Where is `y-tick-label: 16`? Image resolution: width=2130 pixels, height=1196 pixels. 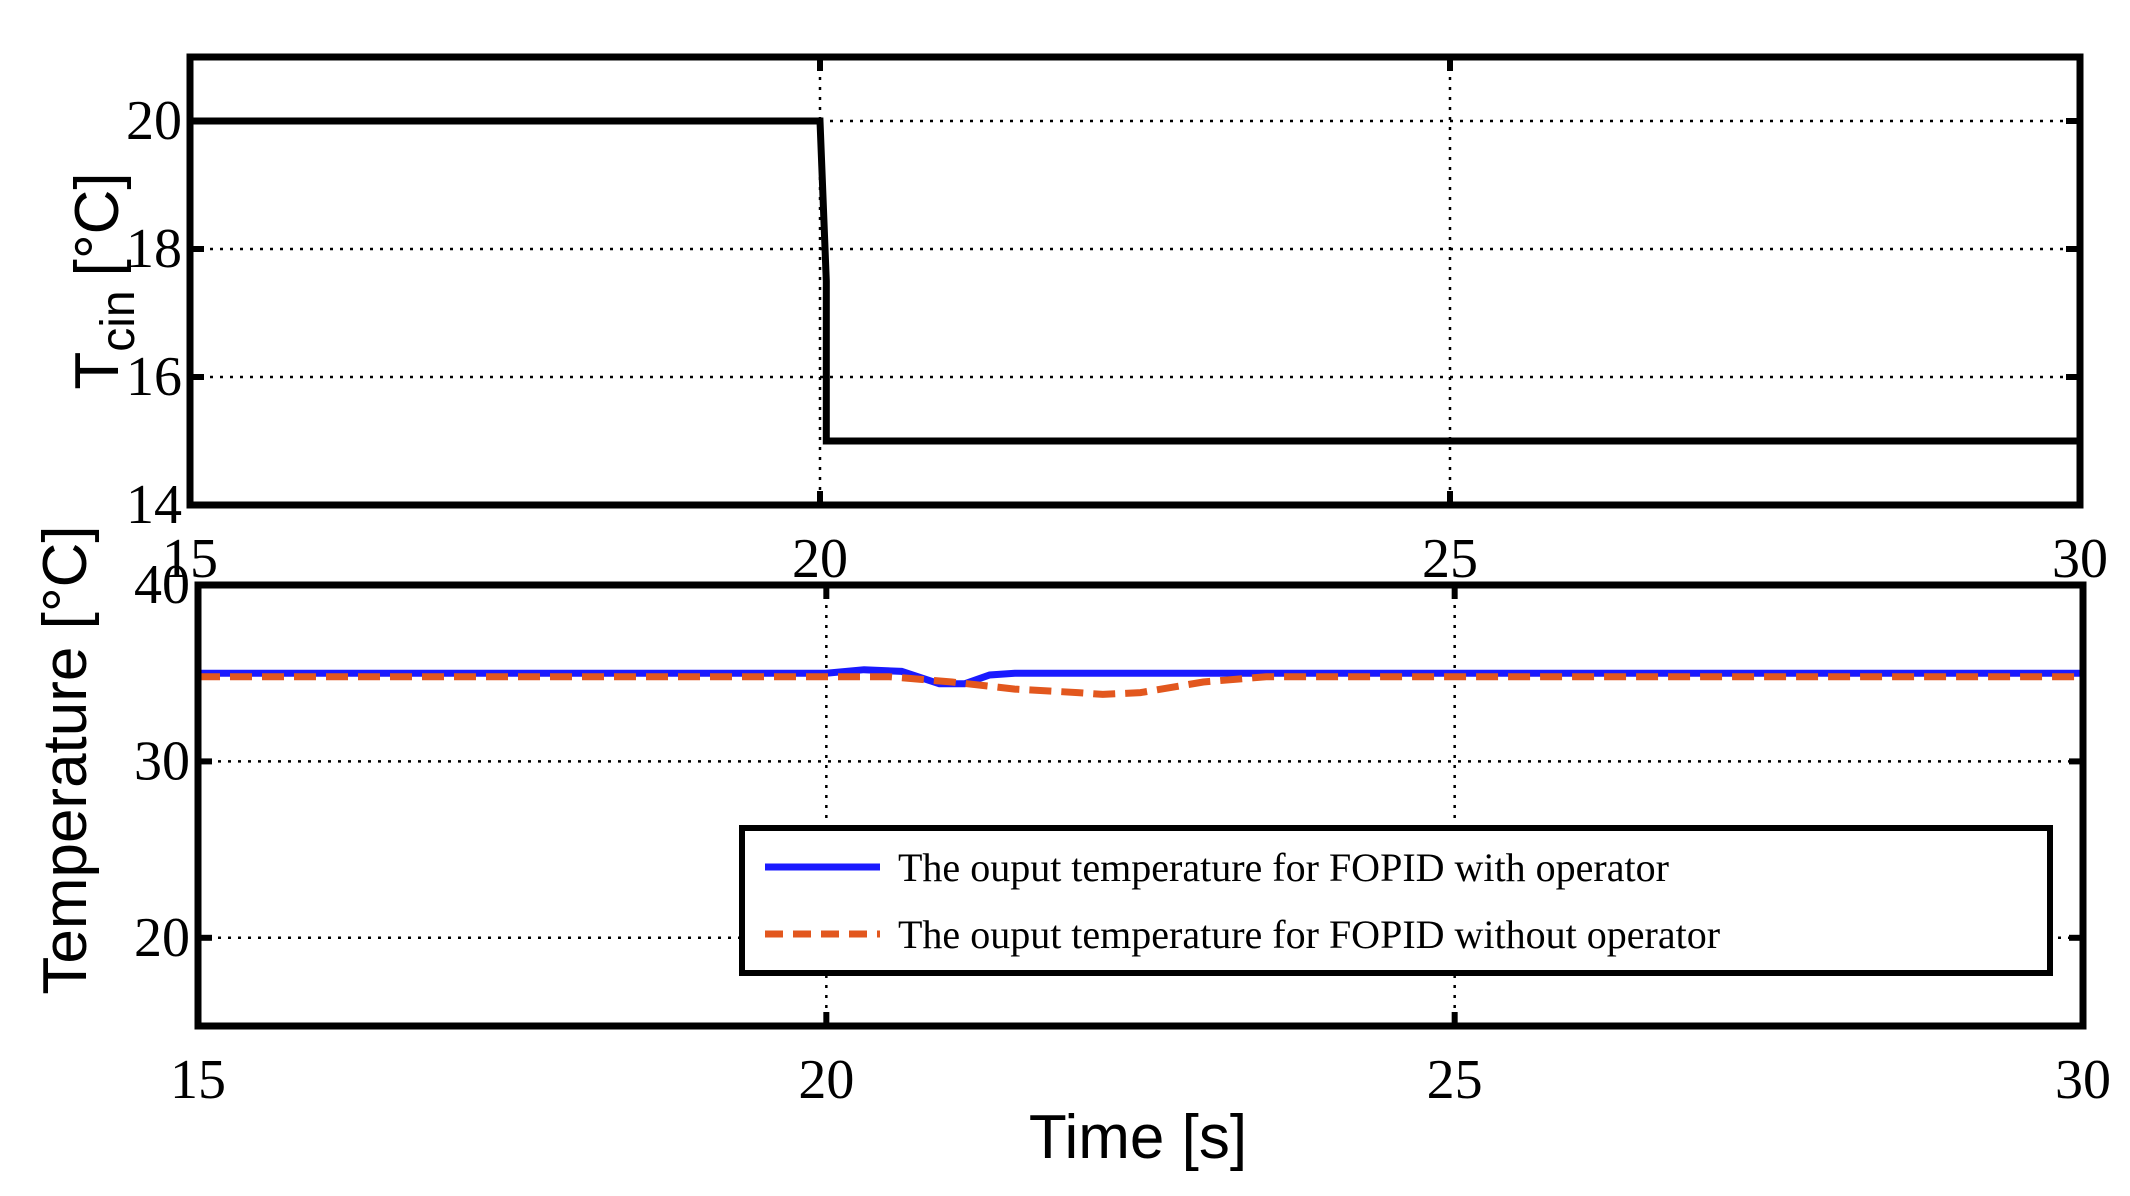
y-tick-label: 16 is located at coordinates (154, 377).